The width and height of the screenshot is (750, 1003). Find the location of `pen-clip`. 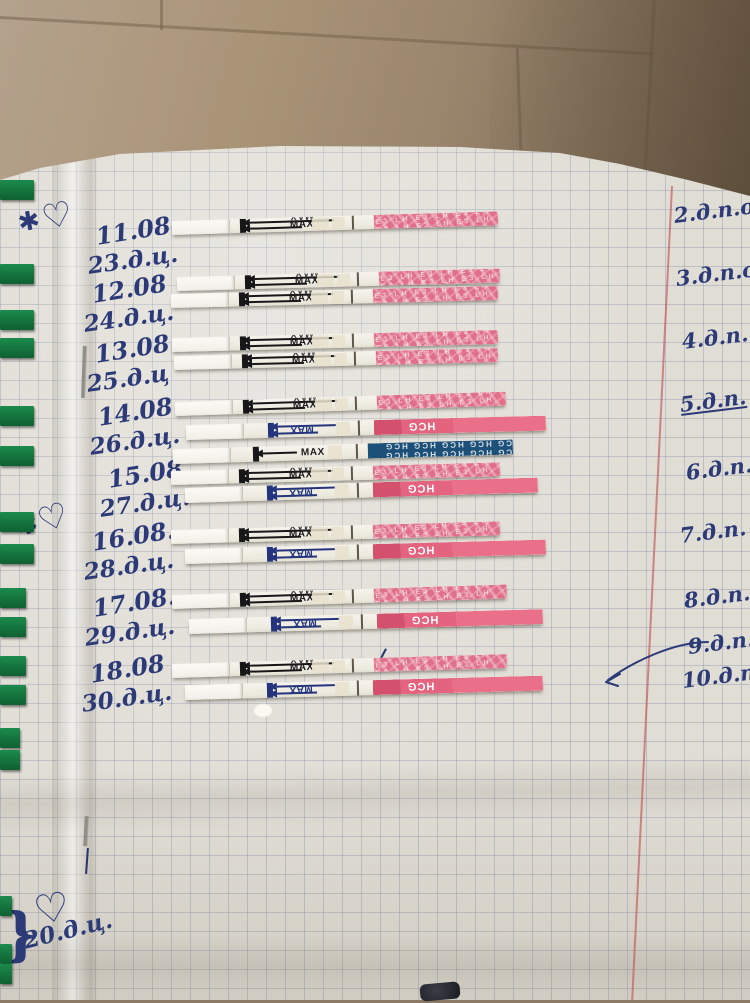

pen-clip is located at coordinates (439, 991).